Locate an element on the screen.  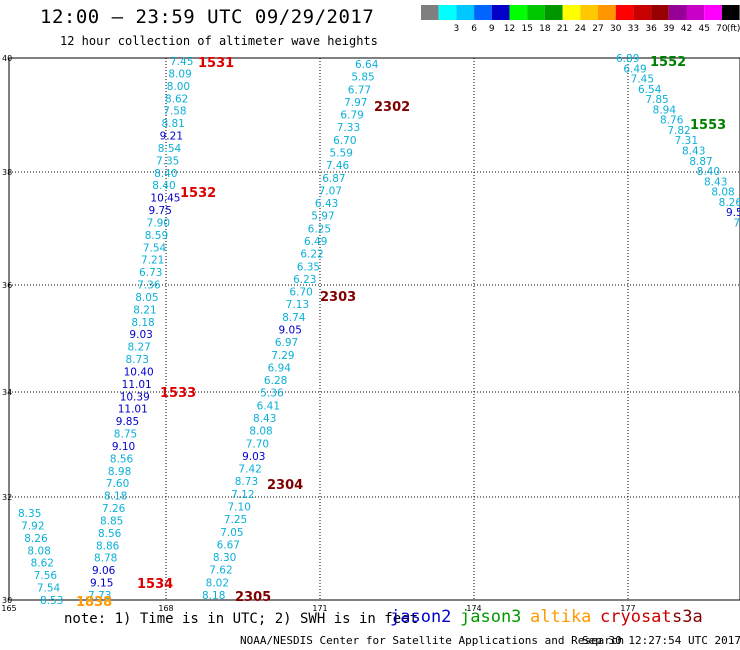
pass-time-label: 1838 is located at coordinates (94, 602).